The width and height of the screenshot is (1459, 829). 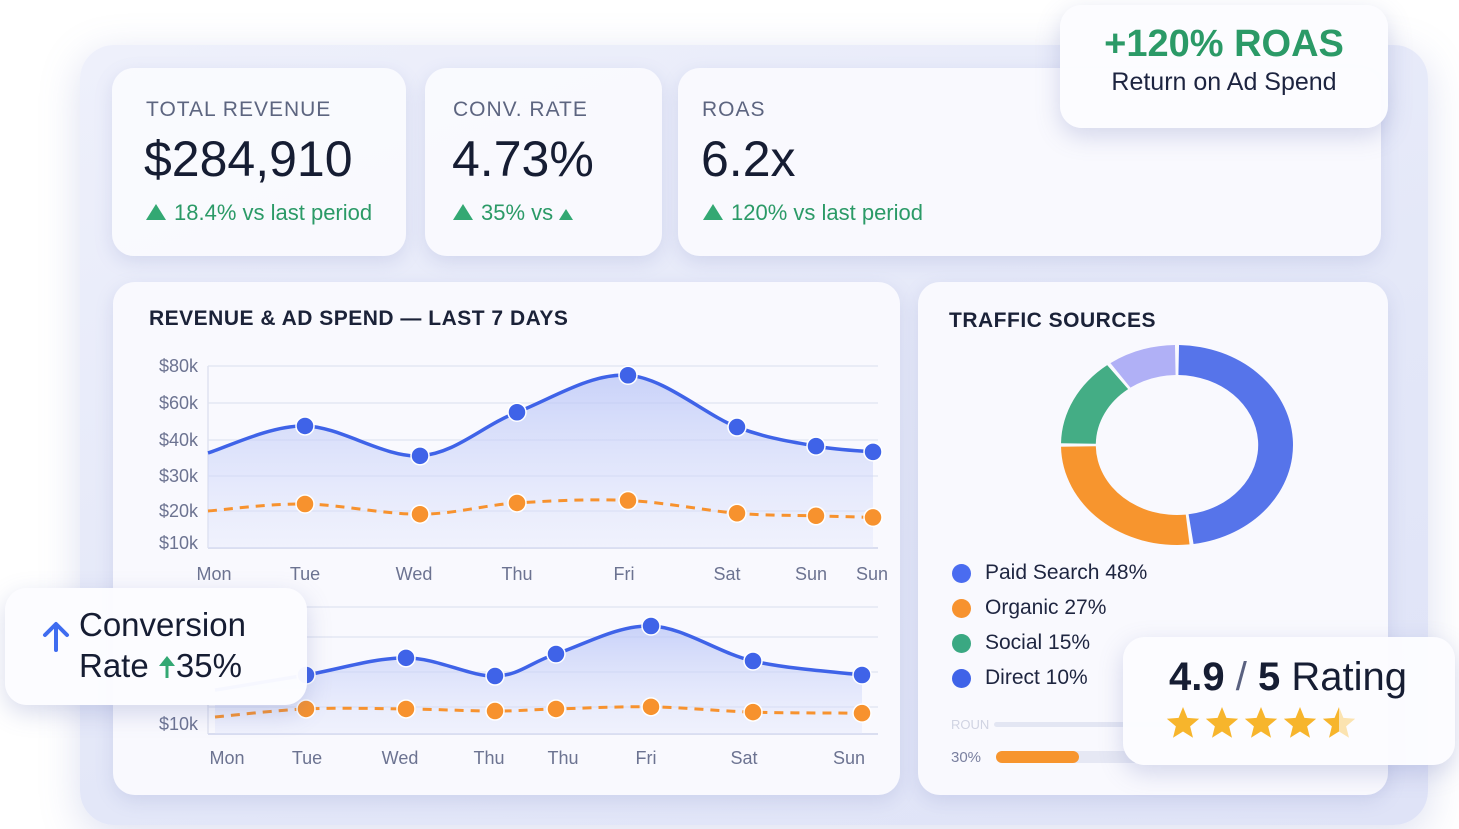 What do you see at coordinates (156, 646) in the screenshot?
I see `conversion-callout: Conversion Rate 35%` at bounding box center [156, 646].